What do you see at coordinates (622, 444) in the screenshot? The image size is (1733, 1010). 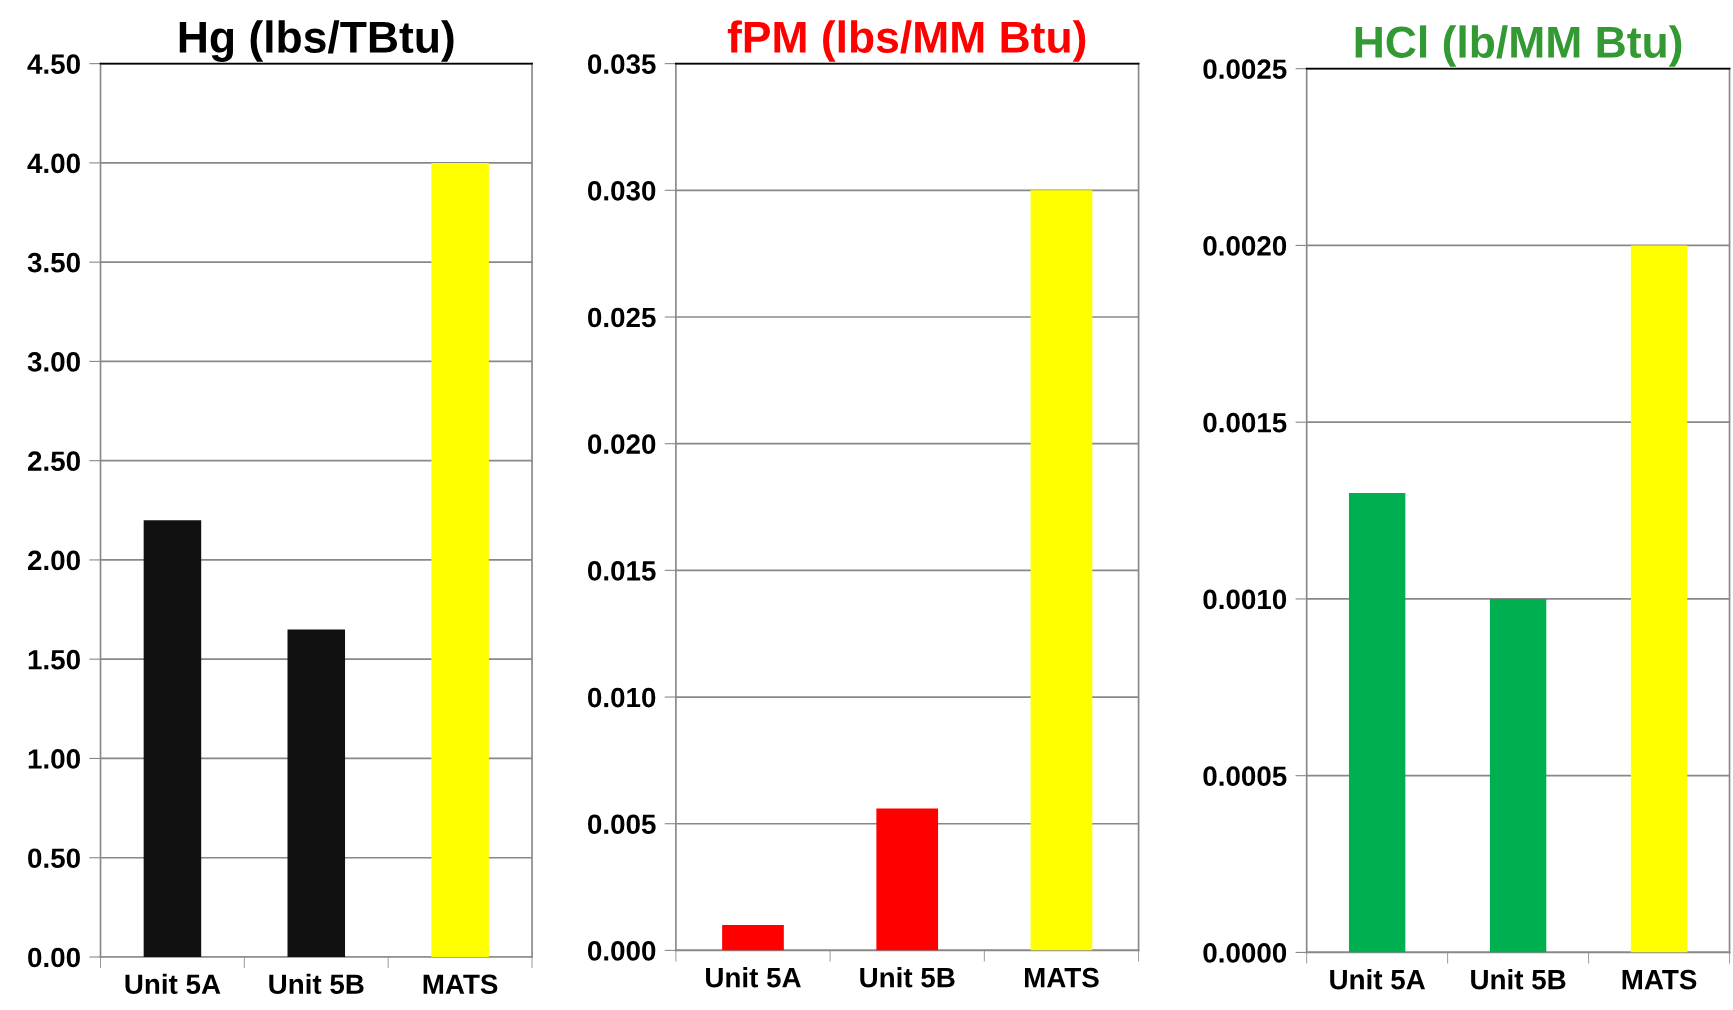 I see `y-tick-label: 0.020` at bounding box center [622, 444].